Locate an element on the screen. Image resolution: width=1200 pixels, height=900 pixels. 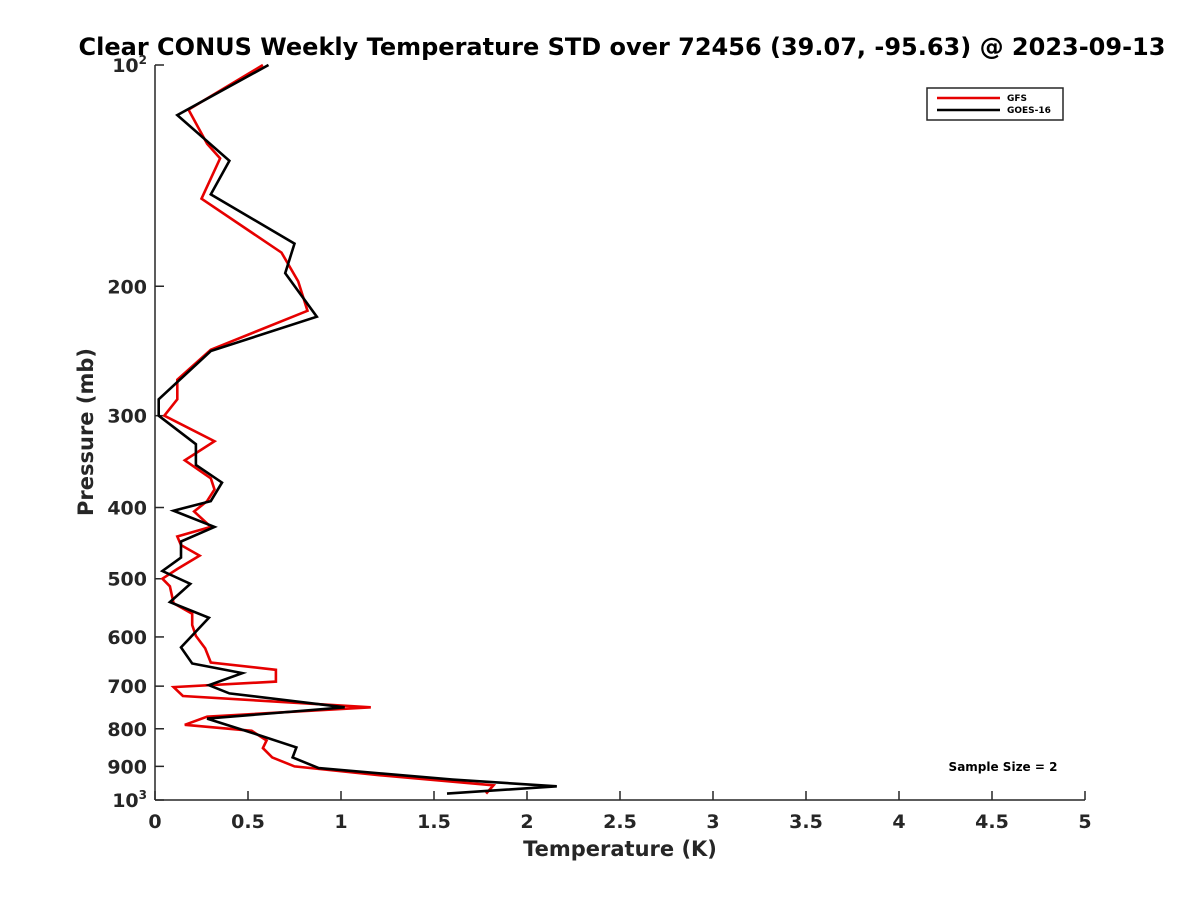
x-tick-label-6: 3 is located at coordinates (712, 822).